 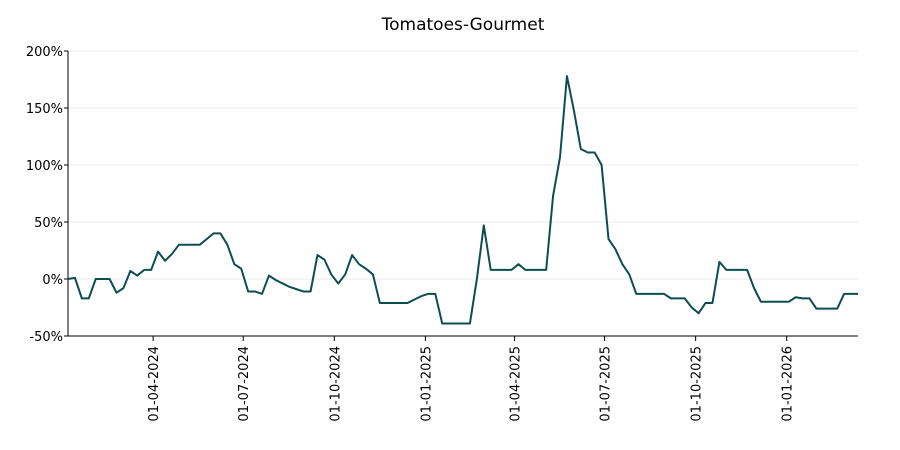 I want to click on x-tick-label: 01-01-2025, so click(x=426, y=384).